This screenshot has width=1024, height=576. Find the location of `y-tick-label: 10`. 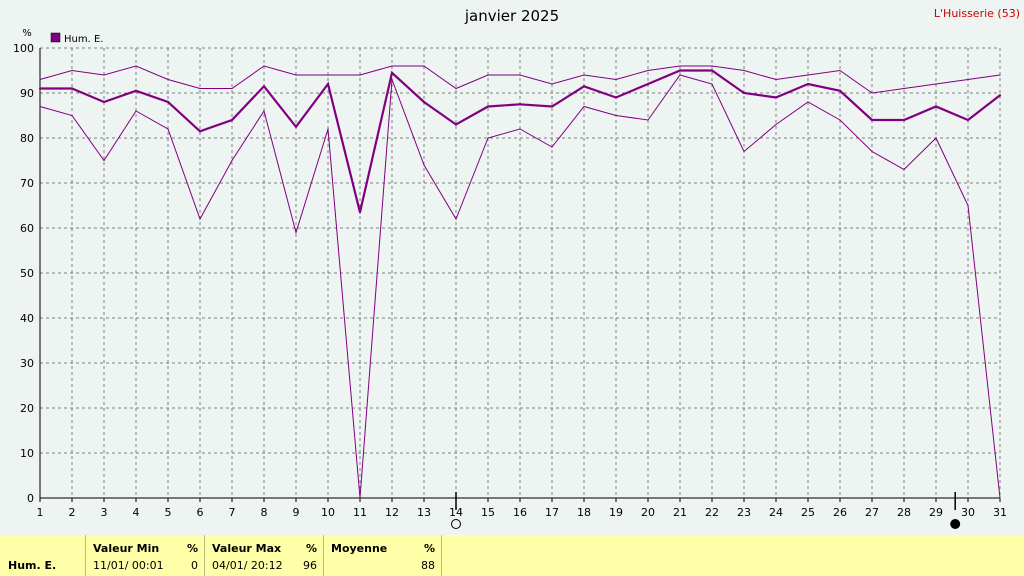

y-tick-label: 10 is located at coordinates (27, 453).